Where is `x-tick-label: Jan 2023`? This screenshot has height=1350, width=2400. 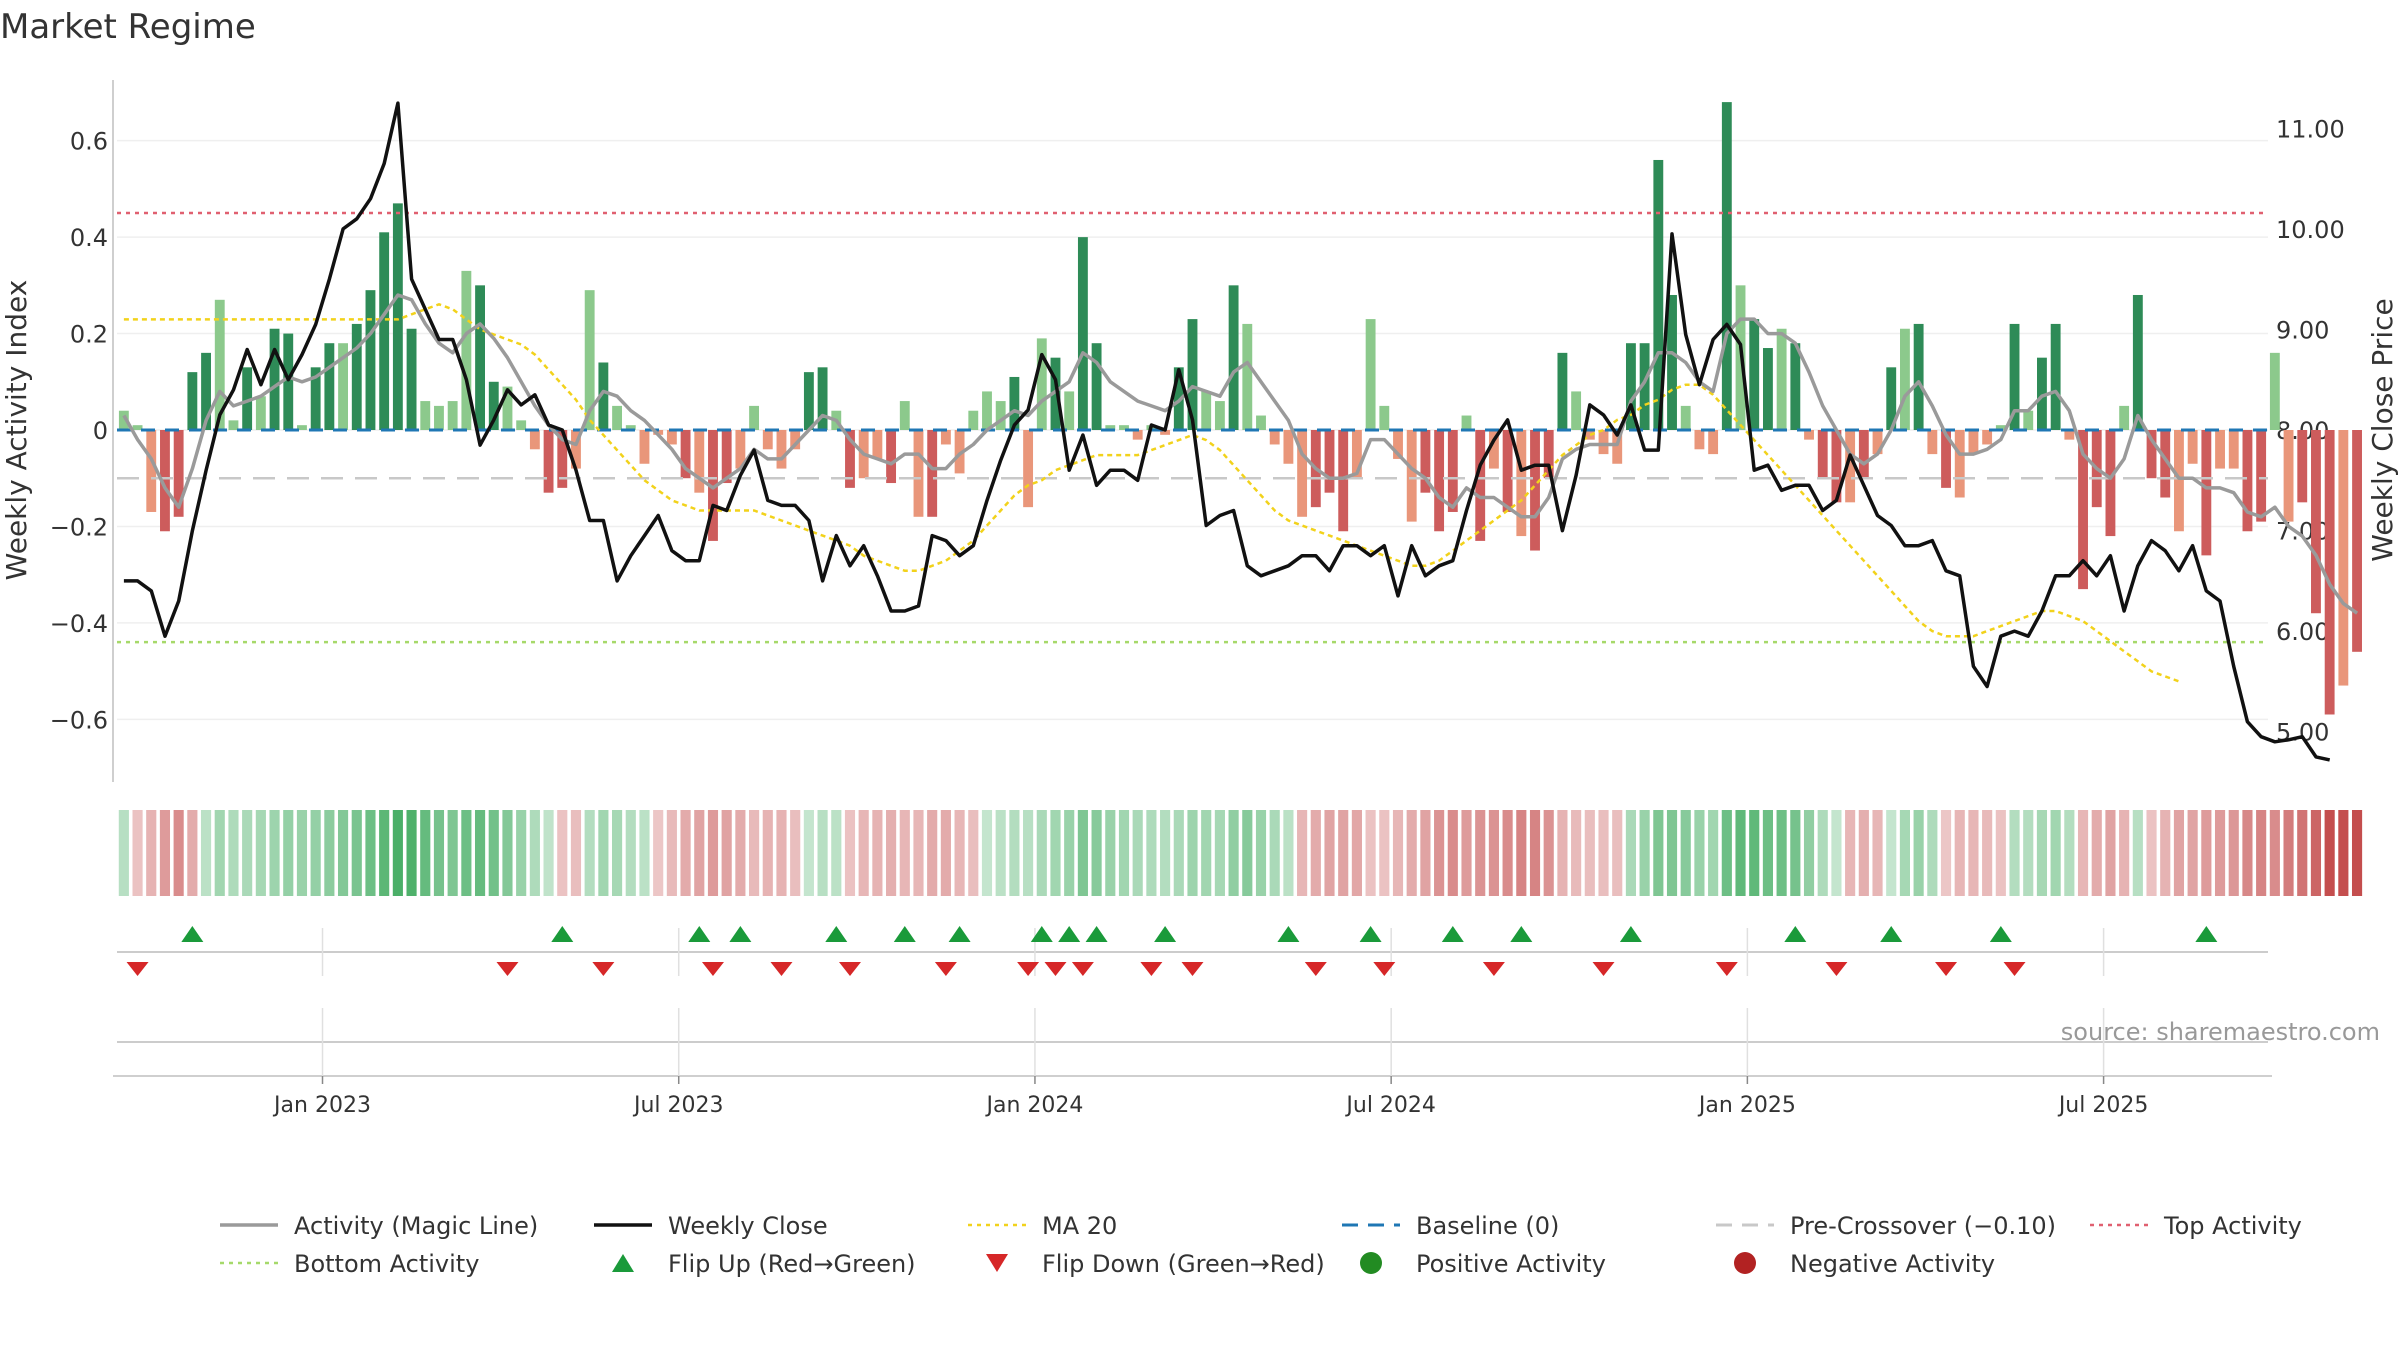 x-tick-label: Jan 2023 is located at coordinates (321, 1105).